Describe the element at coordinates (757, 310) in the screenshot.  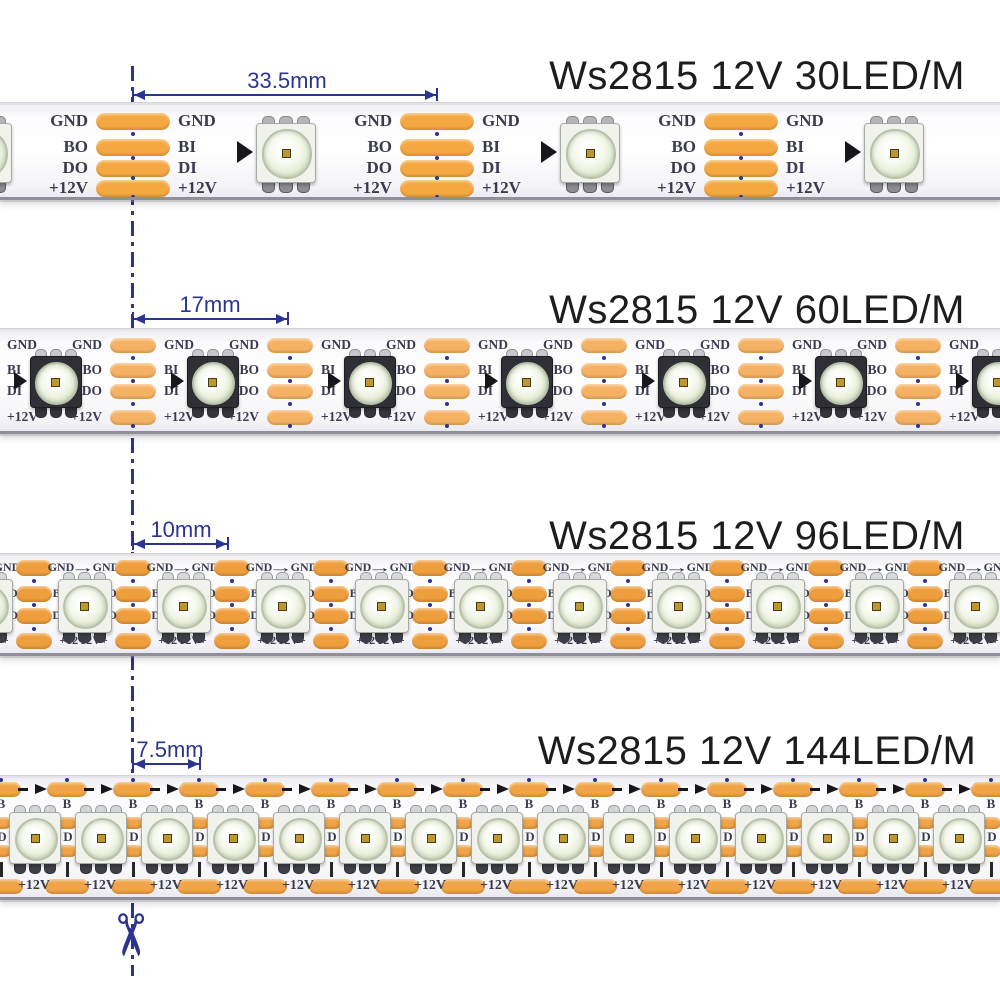
I see `strip-title-60led: Ws2815 12V 60LED/M` at that location.